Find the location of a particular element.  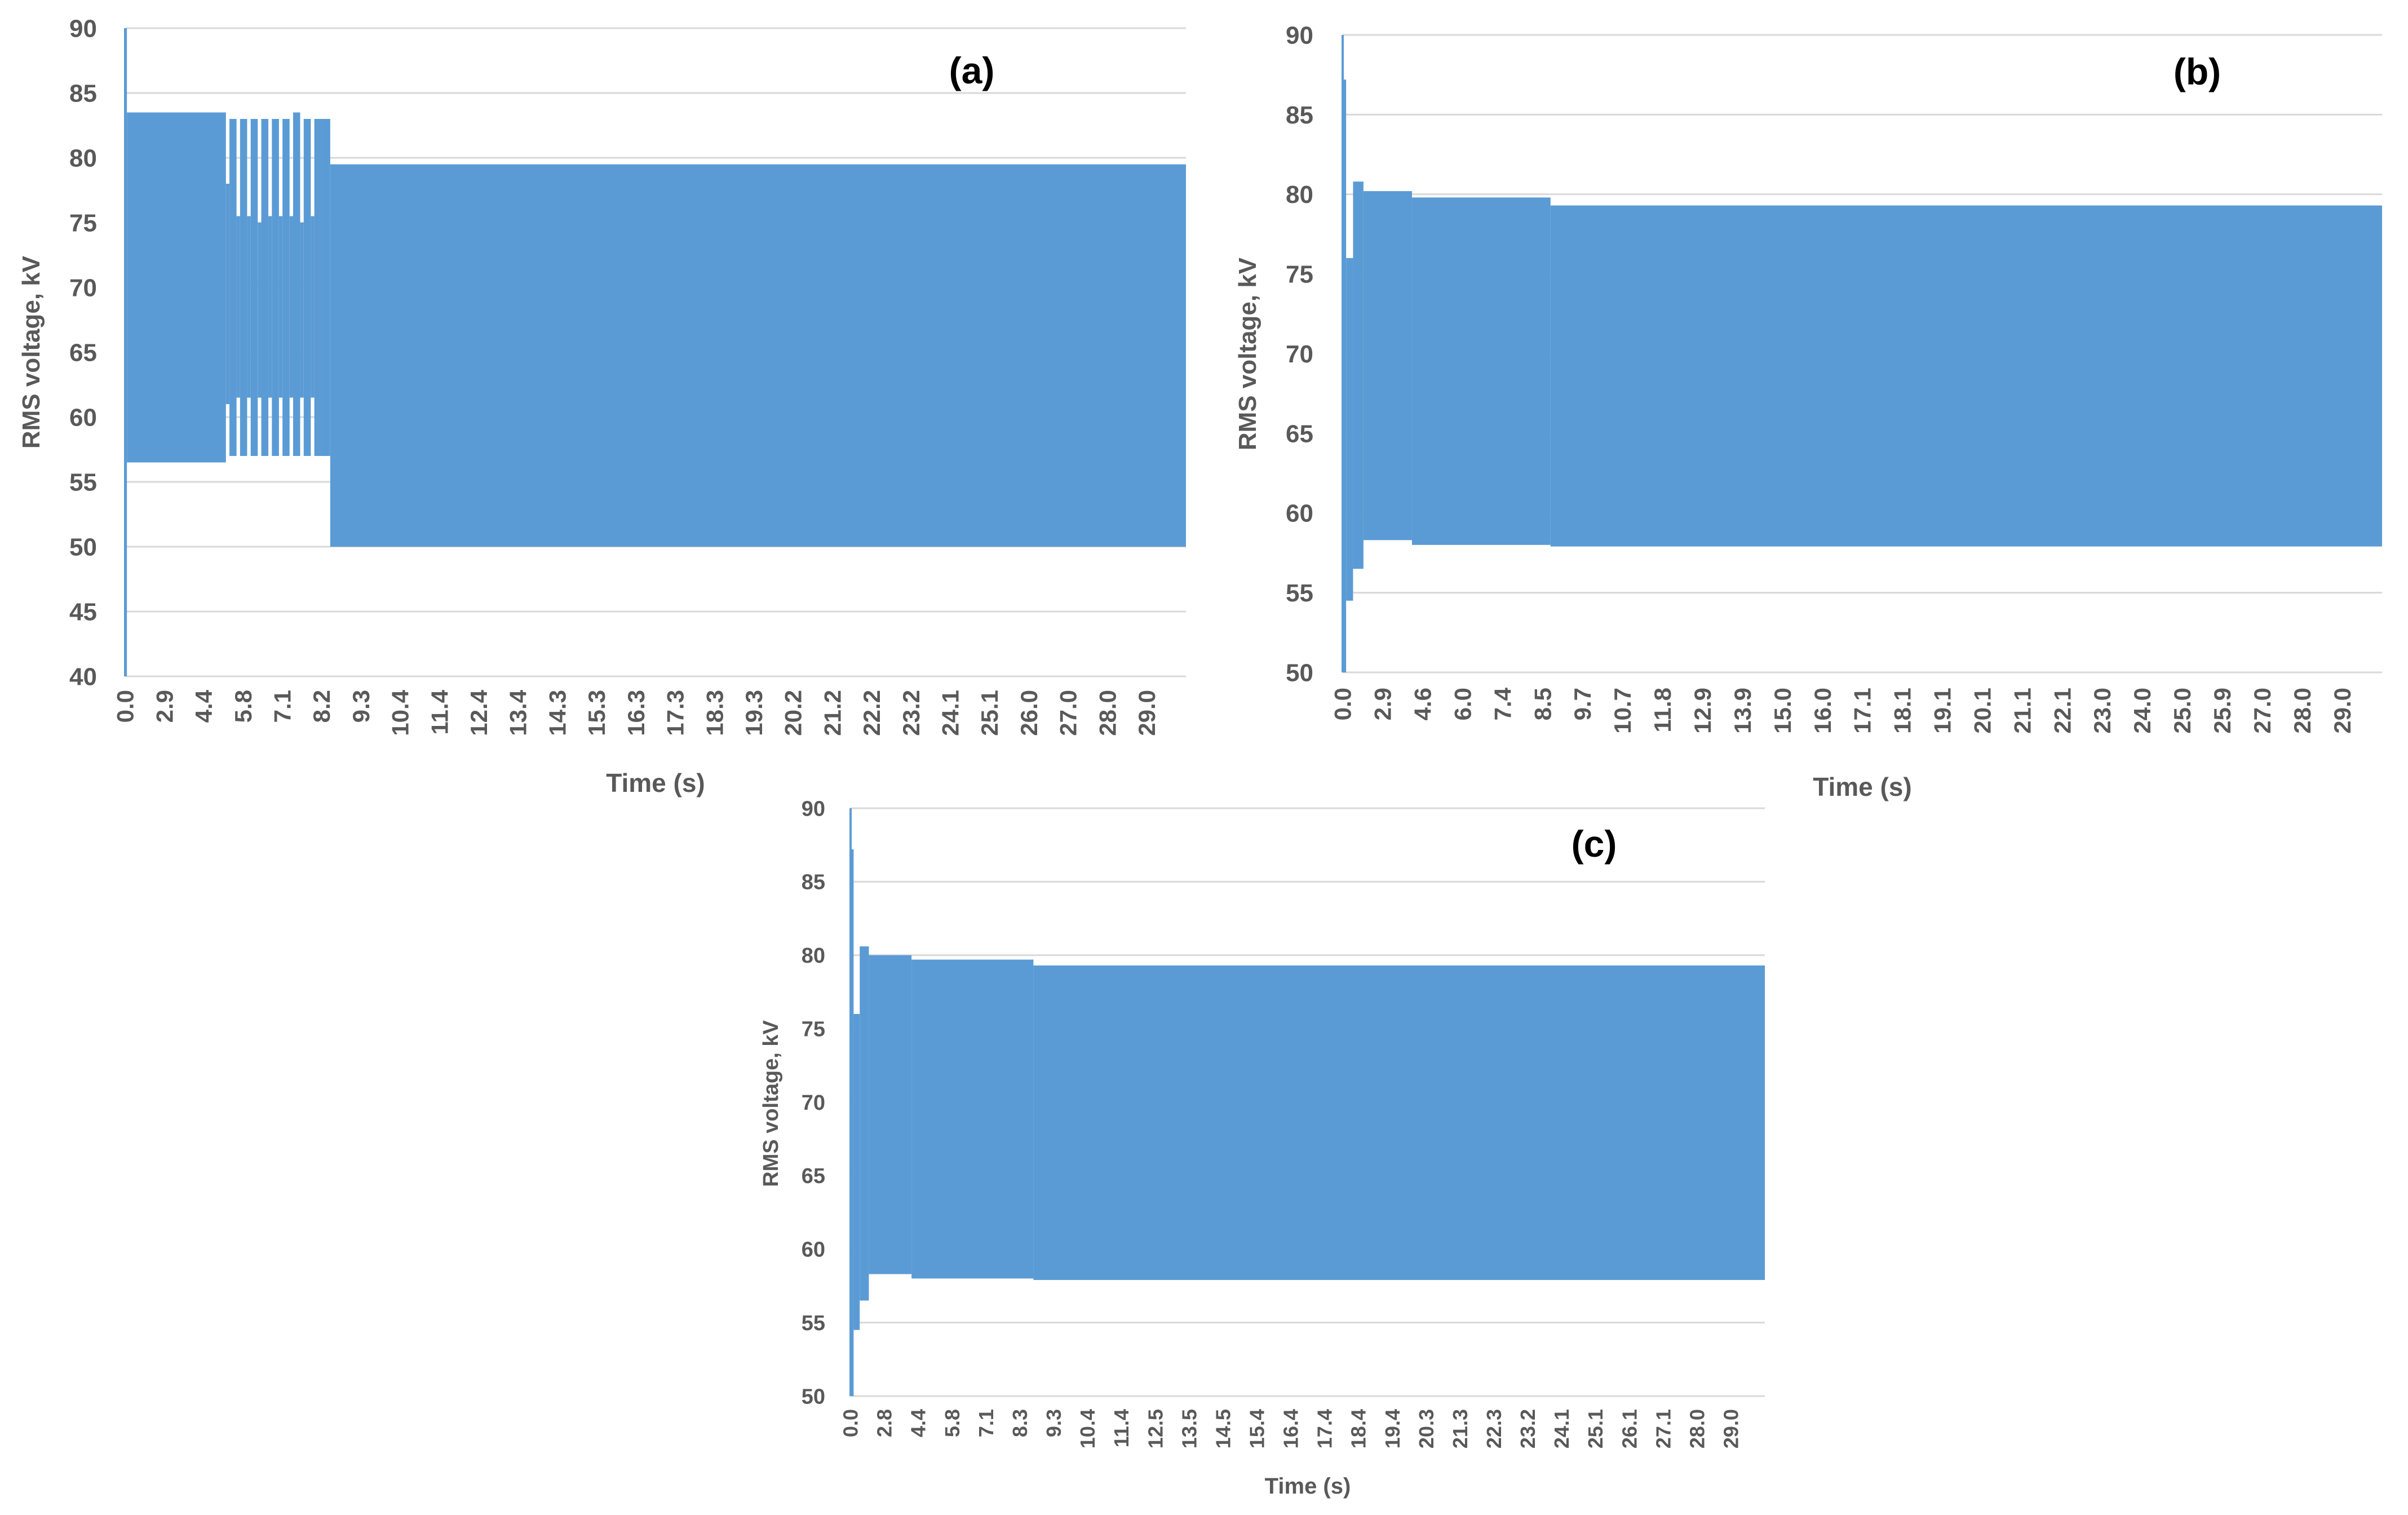

x-tick-label: 19.3 is located at coordinates (754, 713).